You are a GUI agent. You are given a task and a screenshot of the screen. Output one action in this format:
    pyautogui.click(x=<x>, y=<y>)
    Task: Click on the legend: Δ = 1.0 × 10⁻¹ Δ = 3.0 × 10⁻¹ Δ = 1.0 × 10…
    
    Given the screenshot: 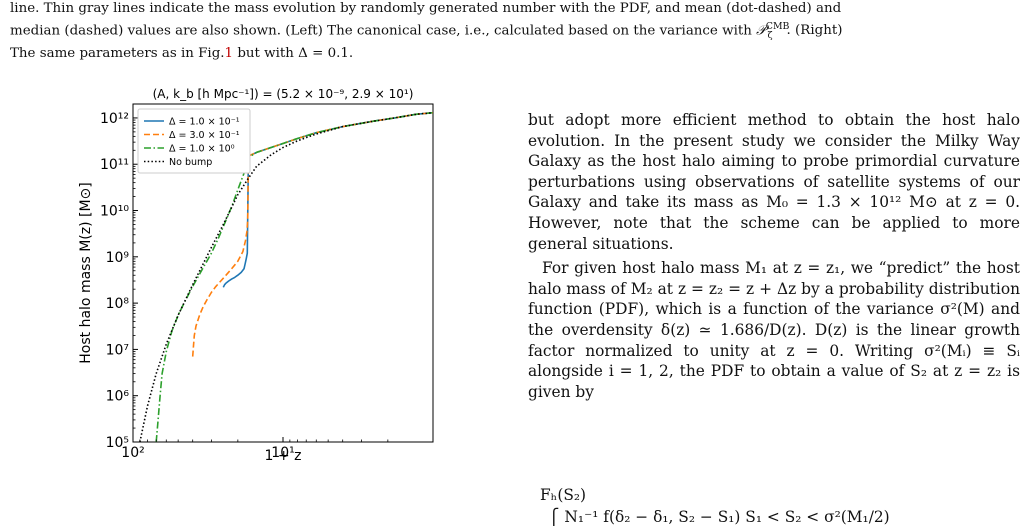 What is the action you would take?
    pyautogui.click(x=194, y=141)
    